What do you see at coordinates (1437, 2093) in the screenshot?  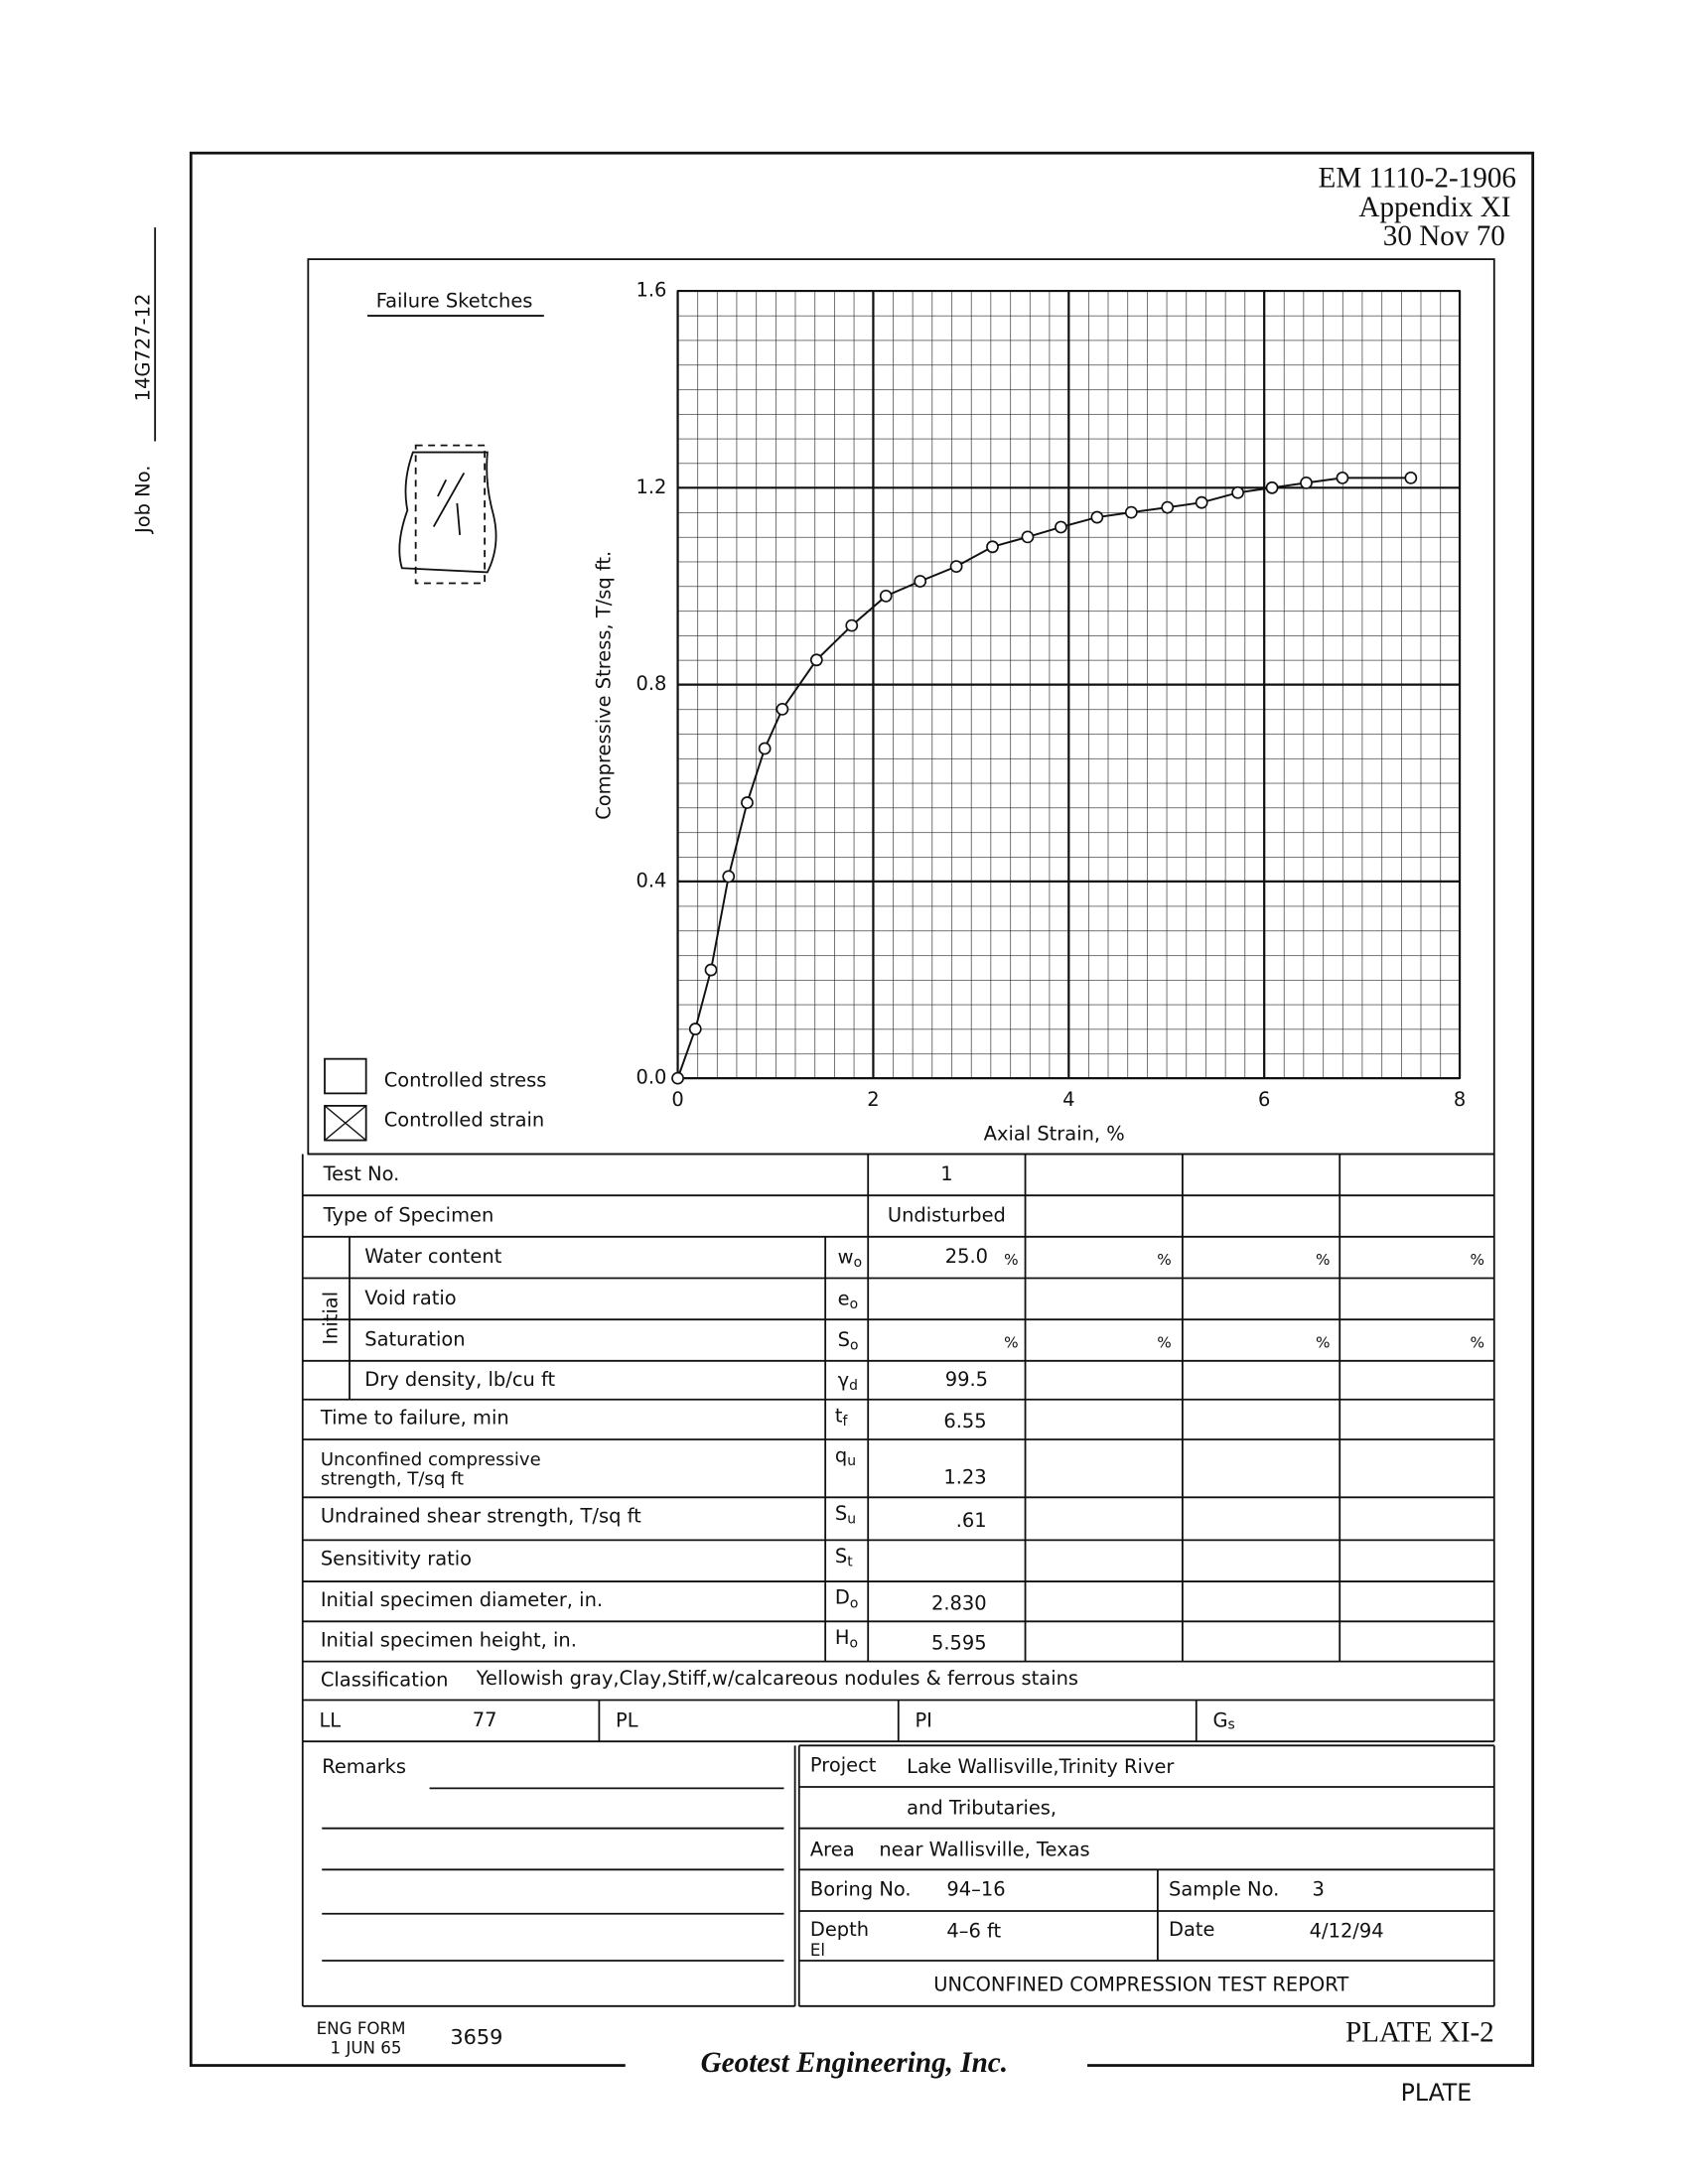 I see `plate-label: PLATE` at bounding box center [1437, 2093].